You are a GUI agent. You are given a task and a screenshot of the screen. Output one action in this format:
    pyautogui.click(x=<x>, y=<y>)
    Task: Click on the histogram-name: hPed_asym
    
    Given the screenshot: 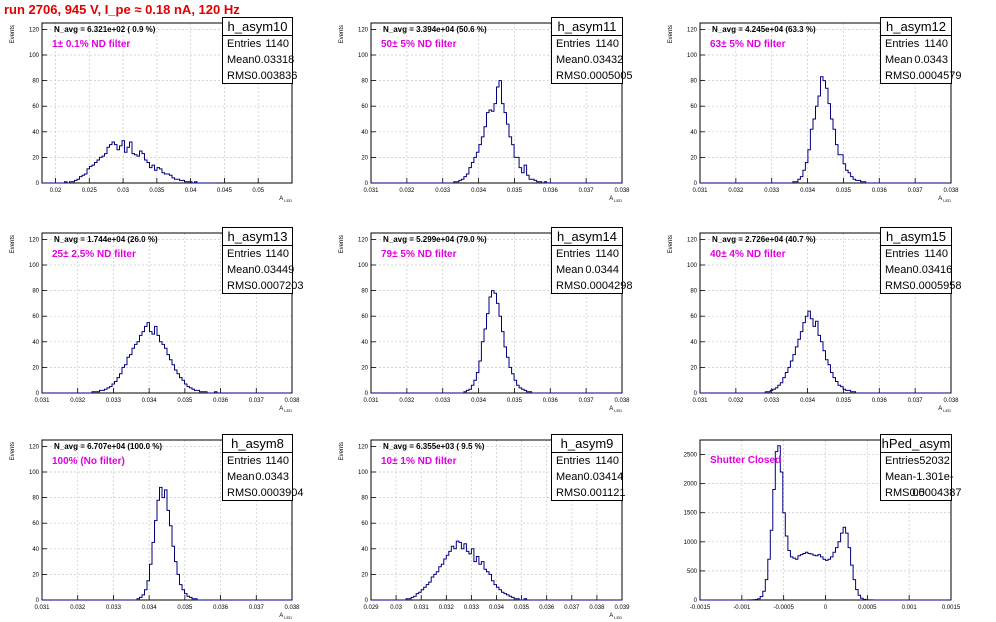 What is the action you would take?
    pyautogui.click(x=916, y=444)
    